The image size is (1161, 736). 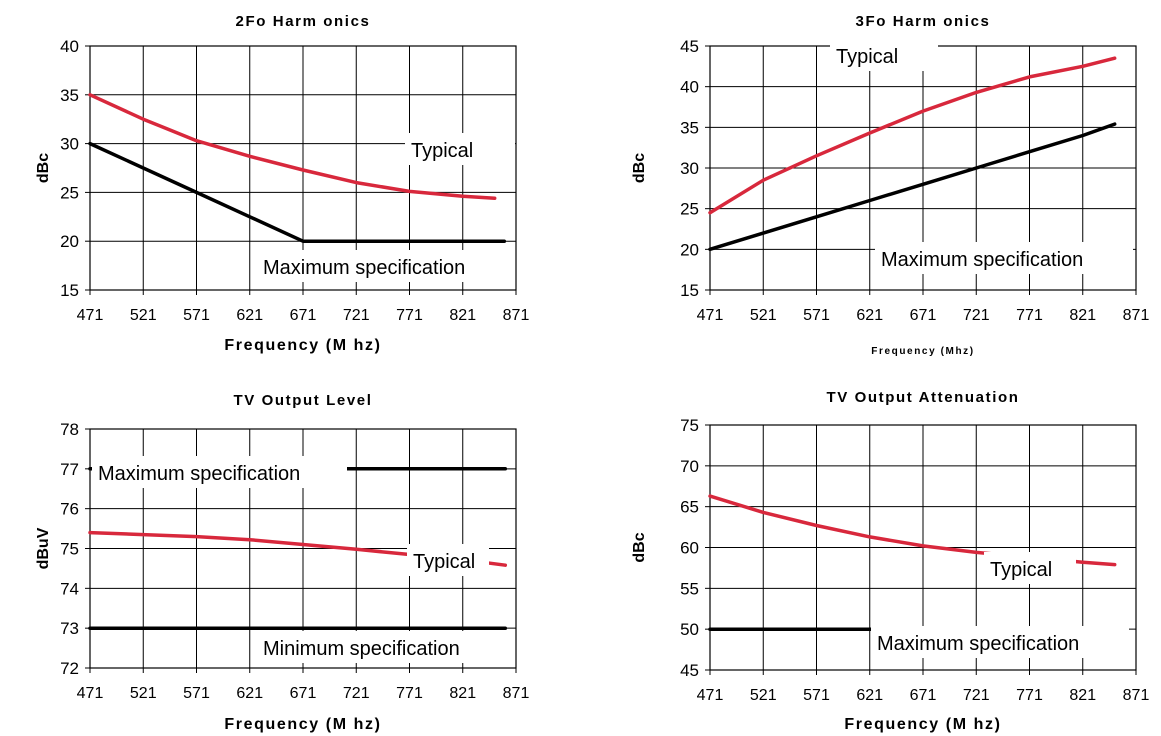 What do you see at coordinates (303, 21) in the screenshot?
I see `chart-title: 2Fo Harm onics` at bounding box center [303, 21].